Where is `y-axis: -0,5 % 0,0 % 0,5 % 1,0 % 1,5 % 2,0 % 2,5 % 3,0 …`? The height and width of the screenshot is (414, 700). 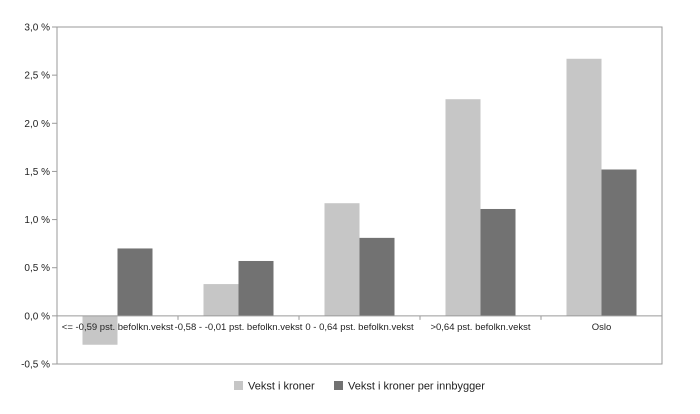 y-axis: -0,5 % 0,0 % 0,5 % 1,0 % 1,5 % 2,0 % 2,5 % 3,0 … is located at coordinates (39, 197).